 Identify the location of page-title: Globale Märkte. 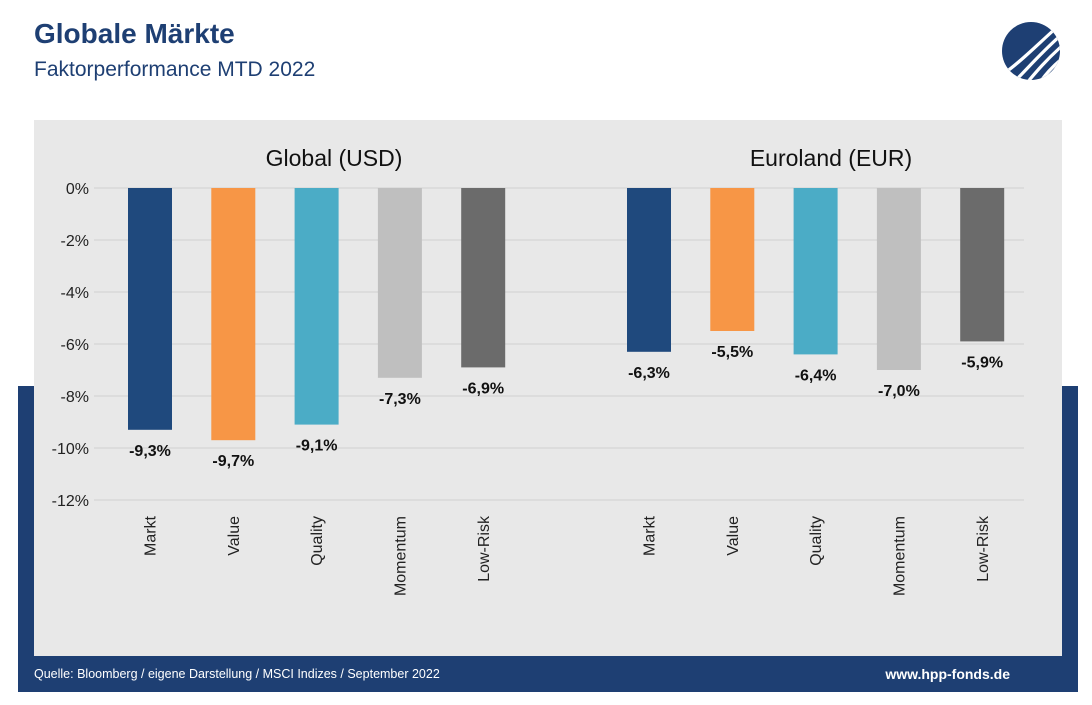
(134, 33).